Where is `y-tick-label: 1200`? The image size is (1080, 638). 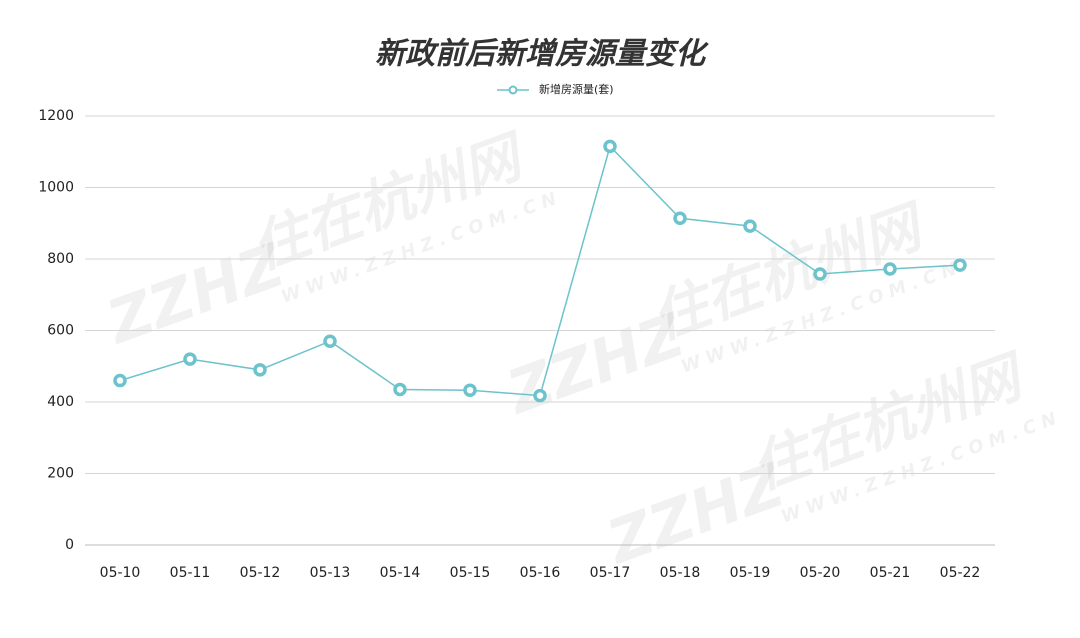 y-tick-label: 1200 is located at coordinates (56, 116).